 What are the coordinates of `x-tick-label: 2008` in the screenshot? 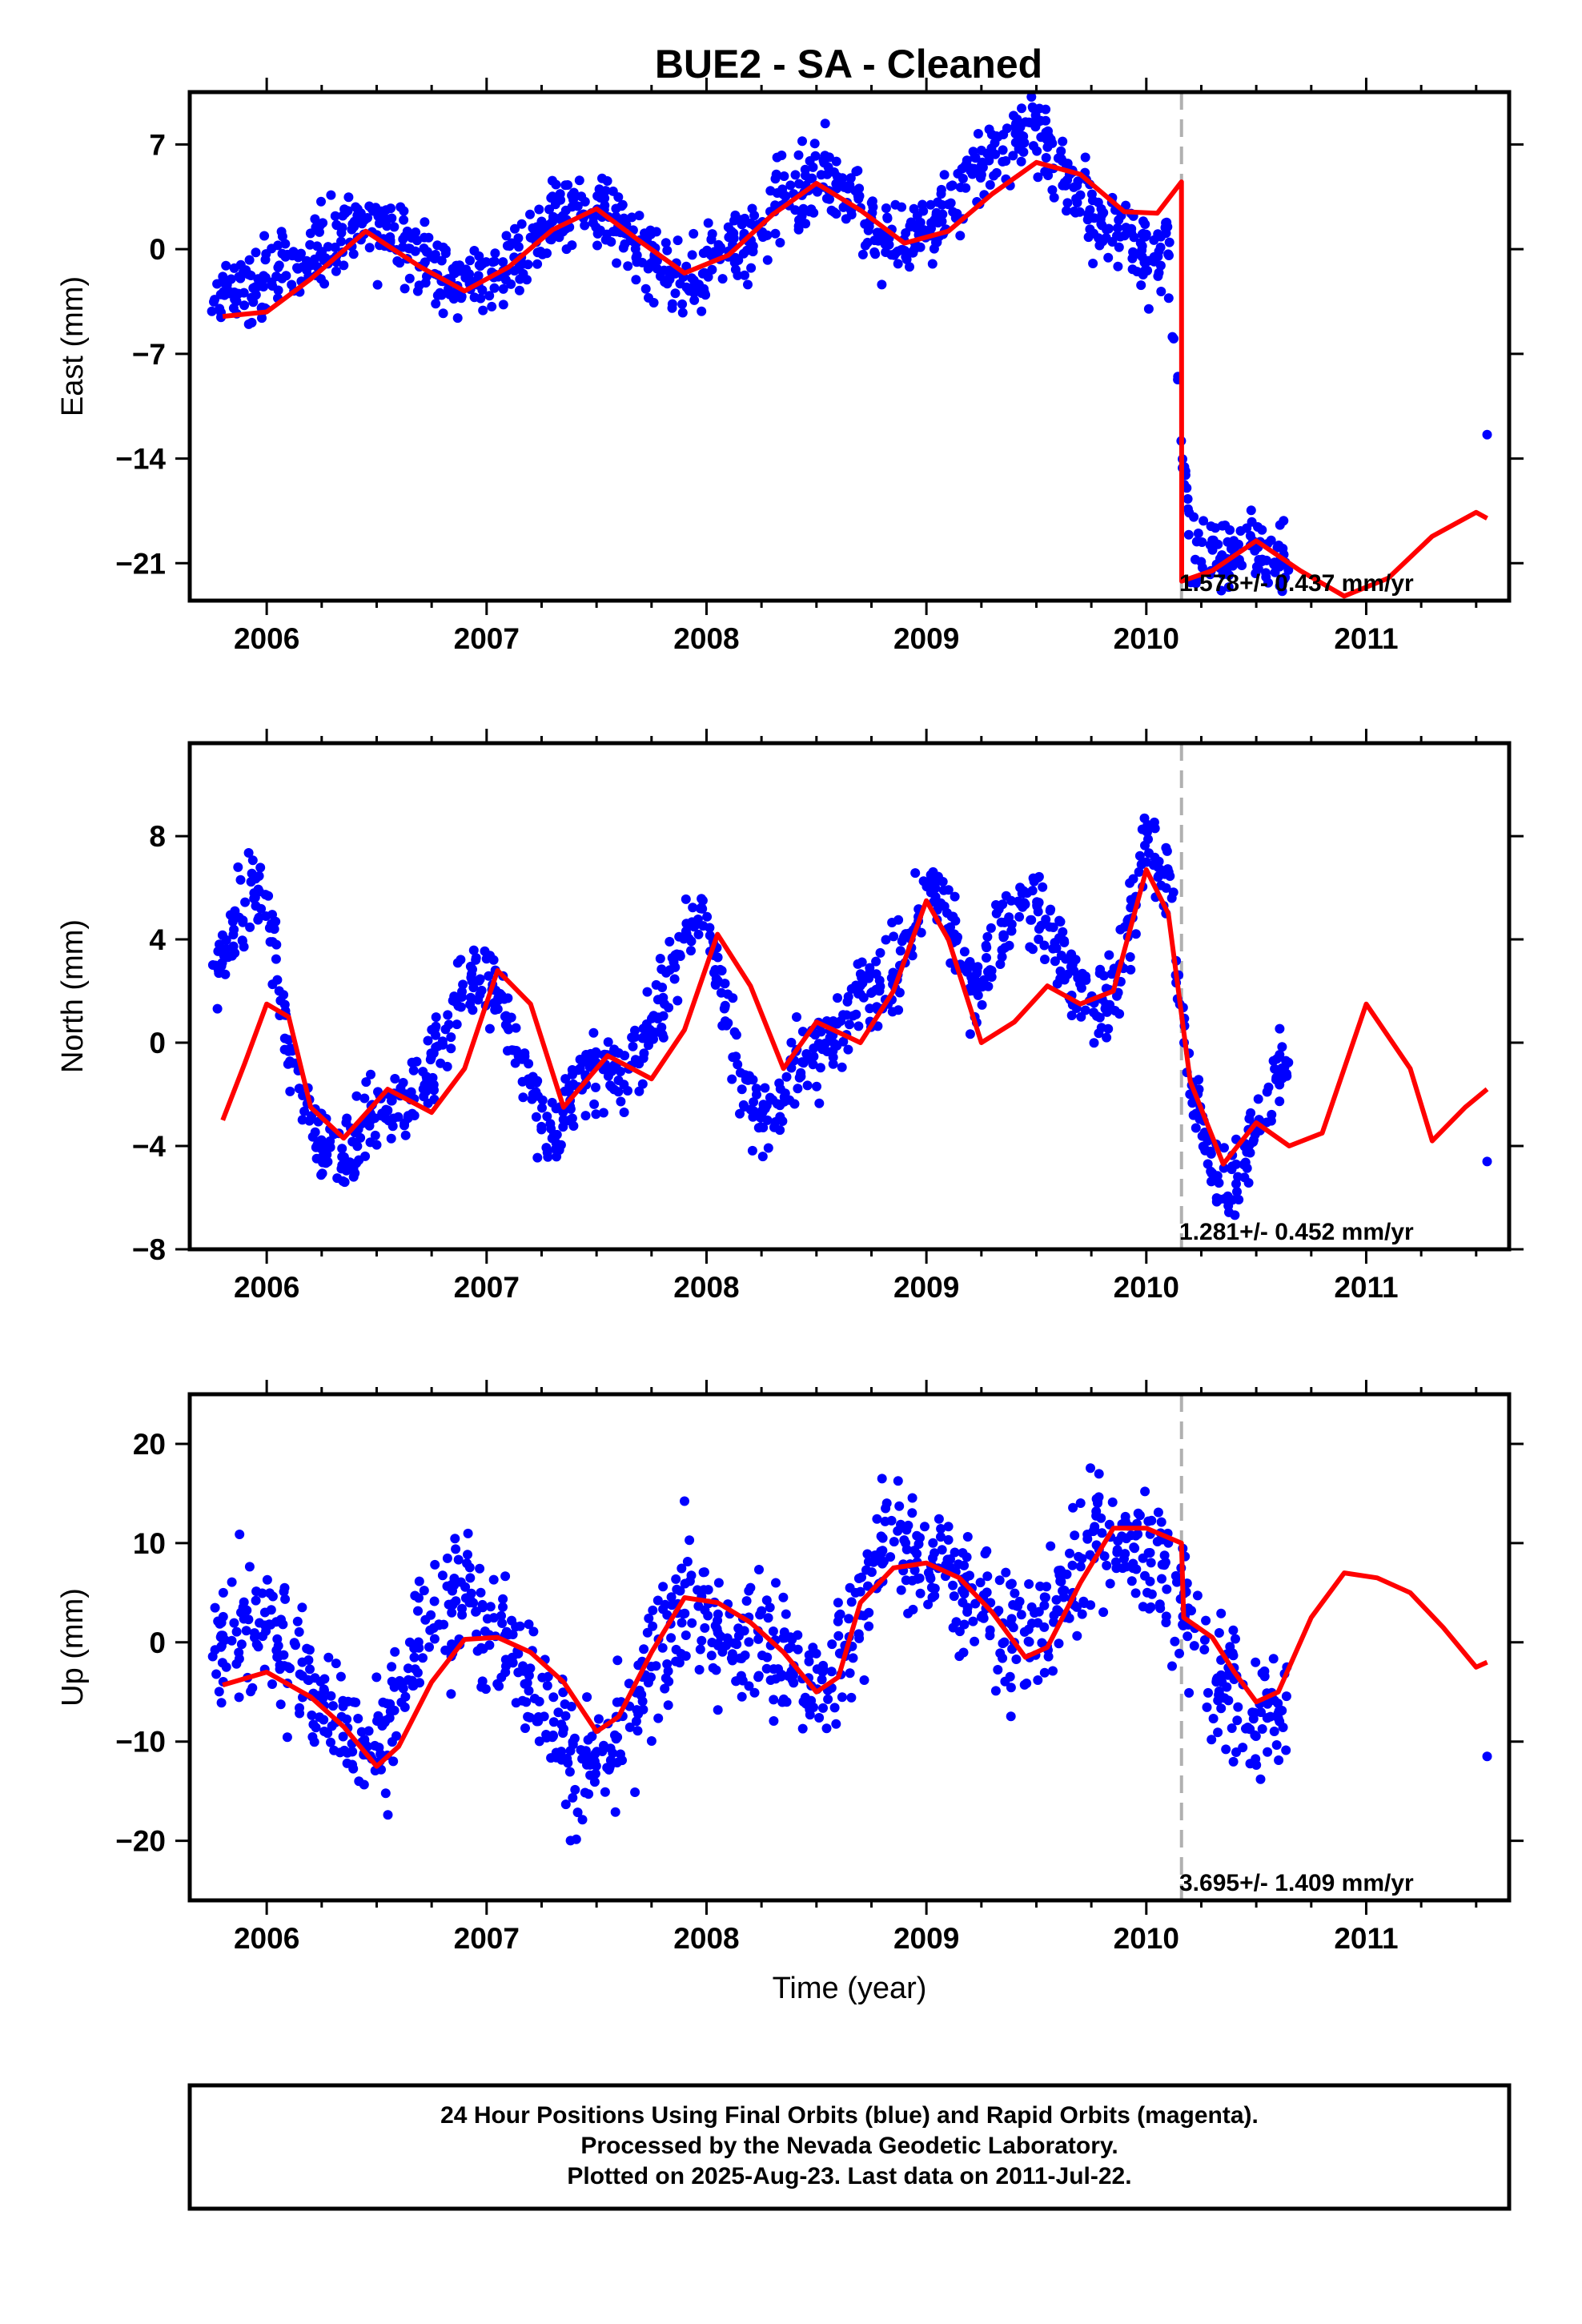 It's located at (706, 1287).